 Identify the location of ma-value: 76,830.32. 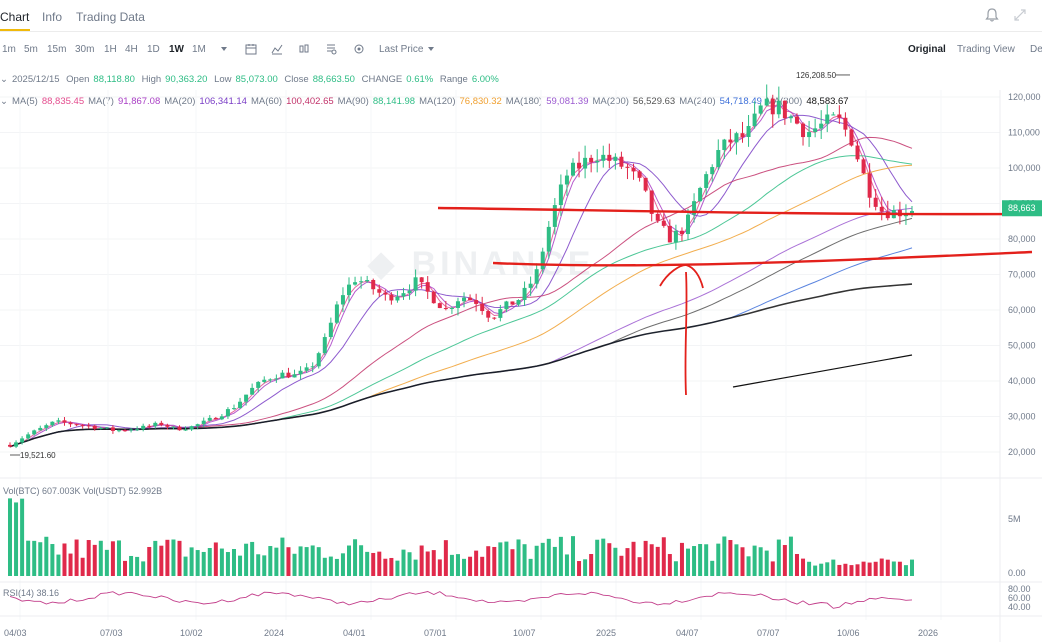
(480, 101).